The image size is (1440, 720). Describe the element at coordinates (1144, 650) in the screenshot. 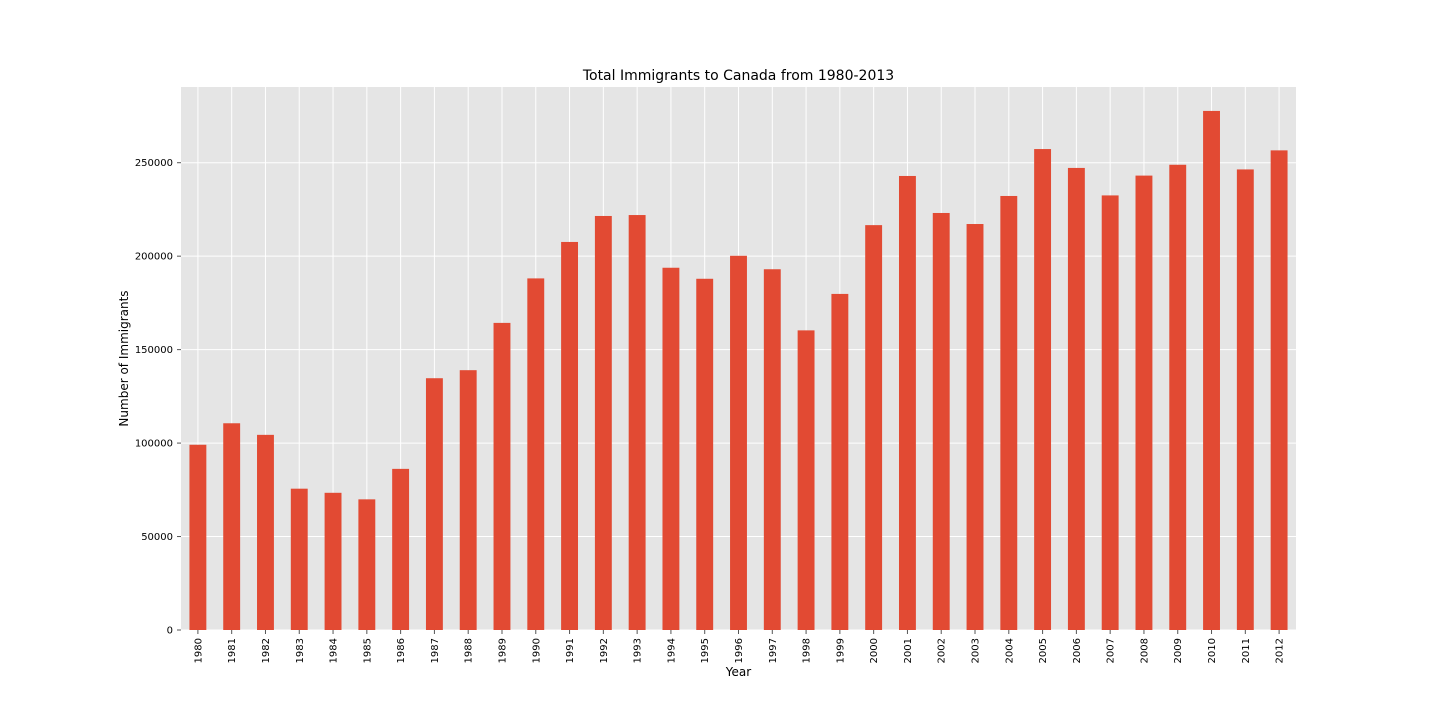

I see `x-tick-label: 2008` at that location.